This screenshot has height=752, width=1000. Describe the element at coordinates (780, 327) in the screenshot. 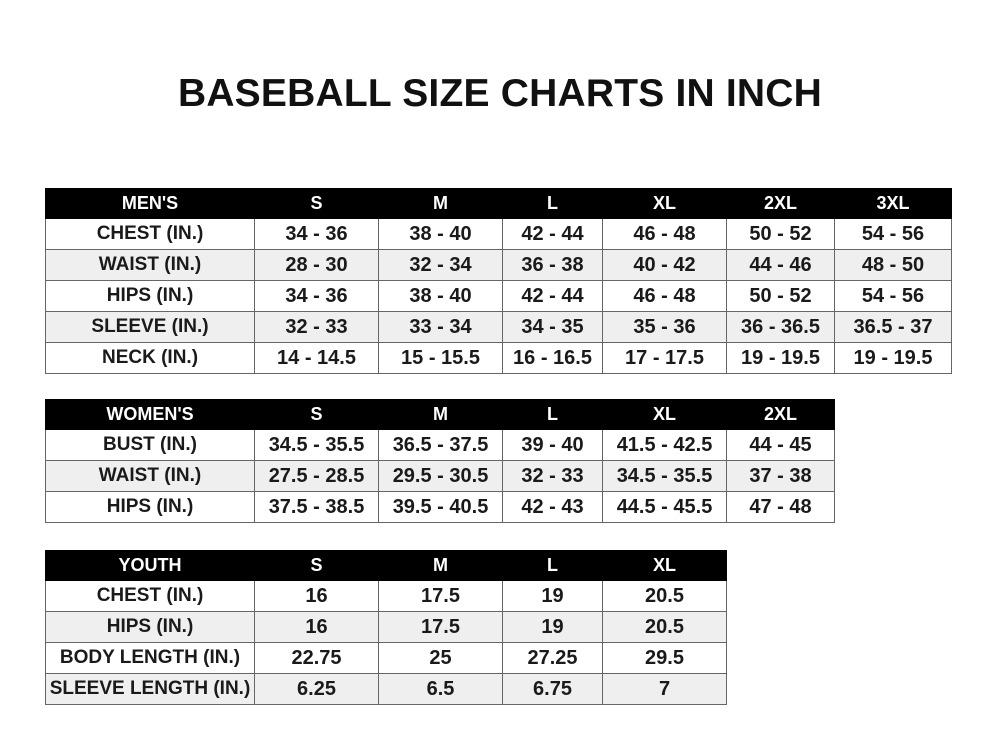

I see `size-value: 36 - 36.5` at that location.